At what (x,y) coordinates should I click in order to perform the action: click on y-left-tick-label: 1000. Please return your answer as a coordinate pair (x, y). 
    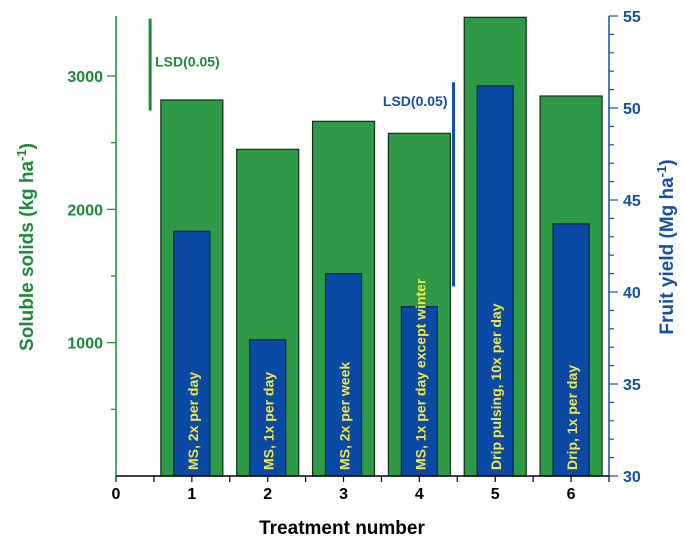
    Looking at the image, I should click on (85, 344).